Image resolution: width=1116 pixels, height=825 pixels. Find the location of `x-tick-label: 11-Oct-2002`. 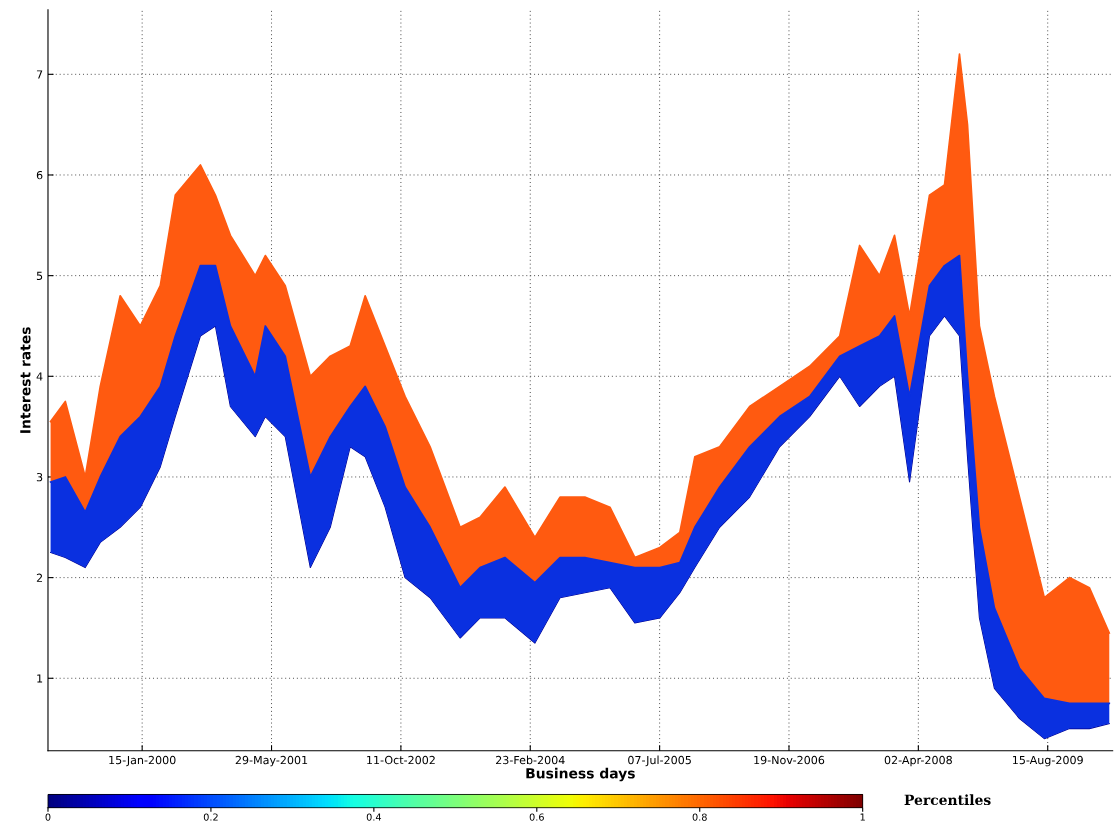

x-tick-label: 11-Oct-2002 is located at coordinates (401, 760).